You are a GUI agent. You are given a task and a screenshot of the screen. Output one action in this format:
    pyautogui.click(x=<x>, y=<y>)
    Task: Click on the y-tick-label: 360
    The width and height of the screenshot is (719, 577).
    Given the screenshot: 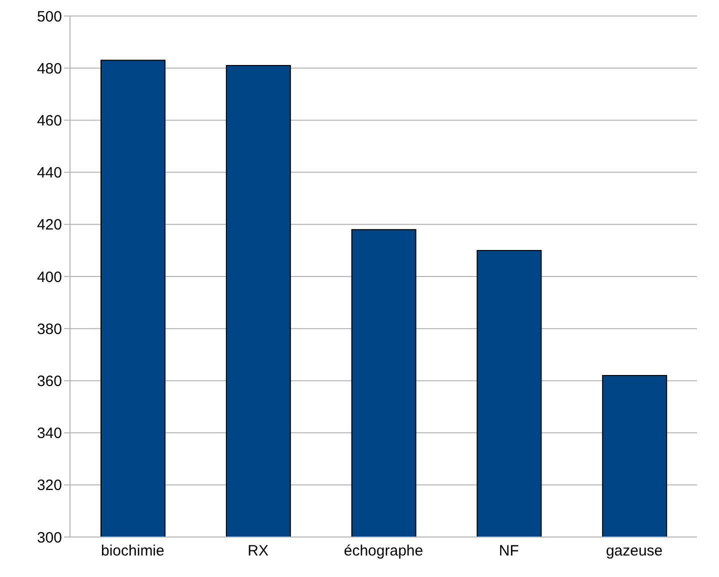 What is the action you would take?
    pyautogui.click(x=49, y=381)
    